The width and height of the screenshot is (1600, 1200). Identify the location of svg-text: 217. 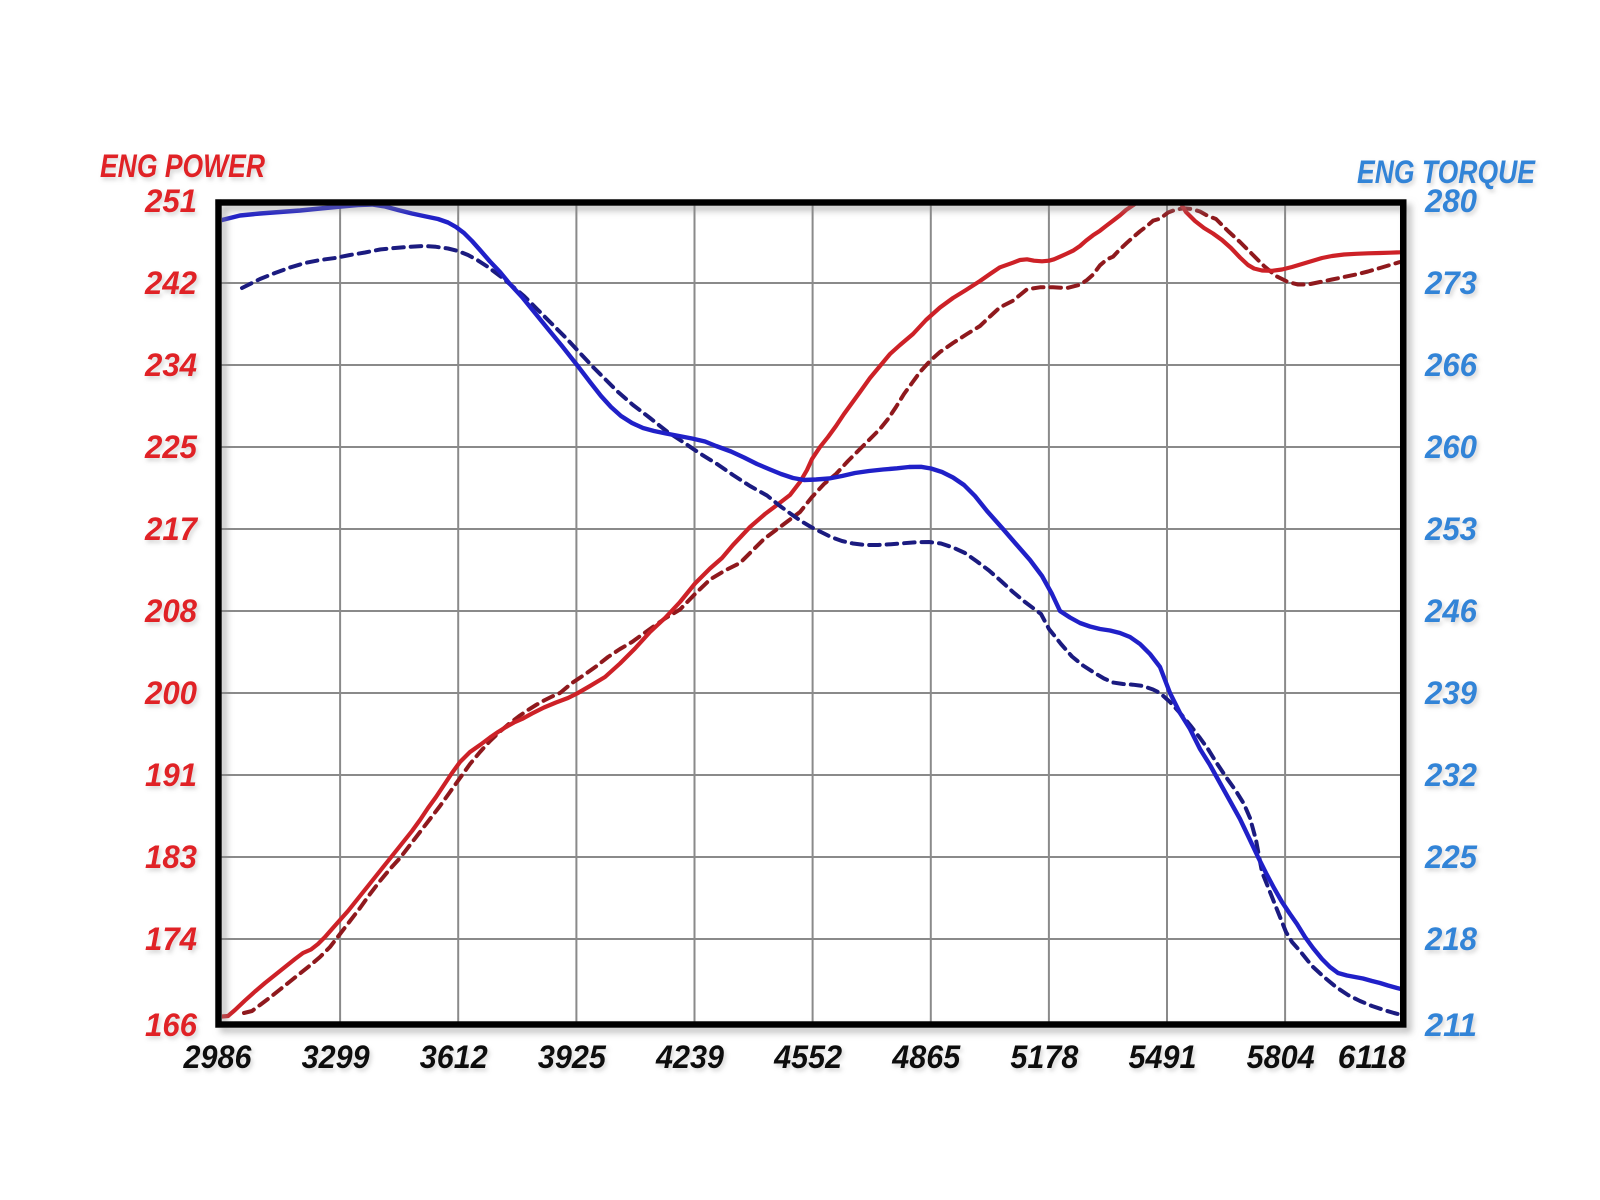
(171, 529).